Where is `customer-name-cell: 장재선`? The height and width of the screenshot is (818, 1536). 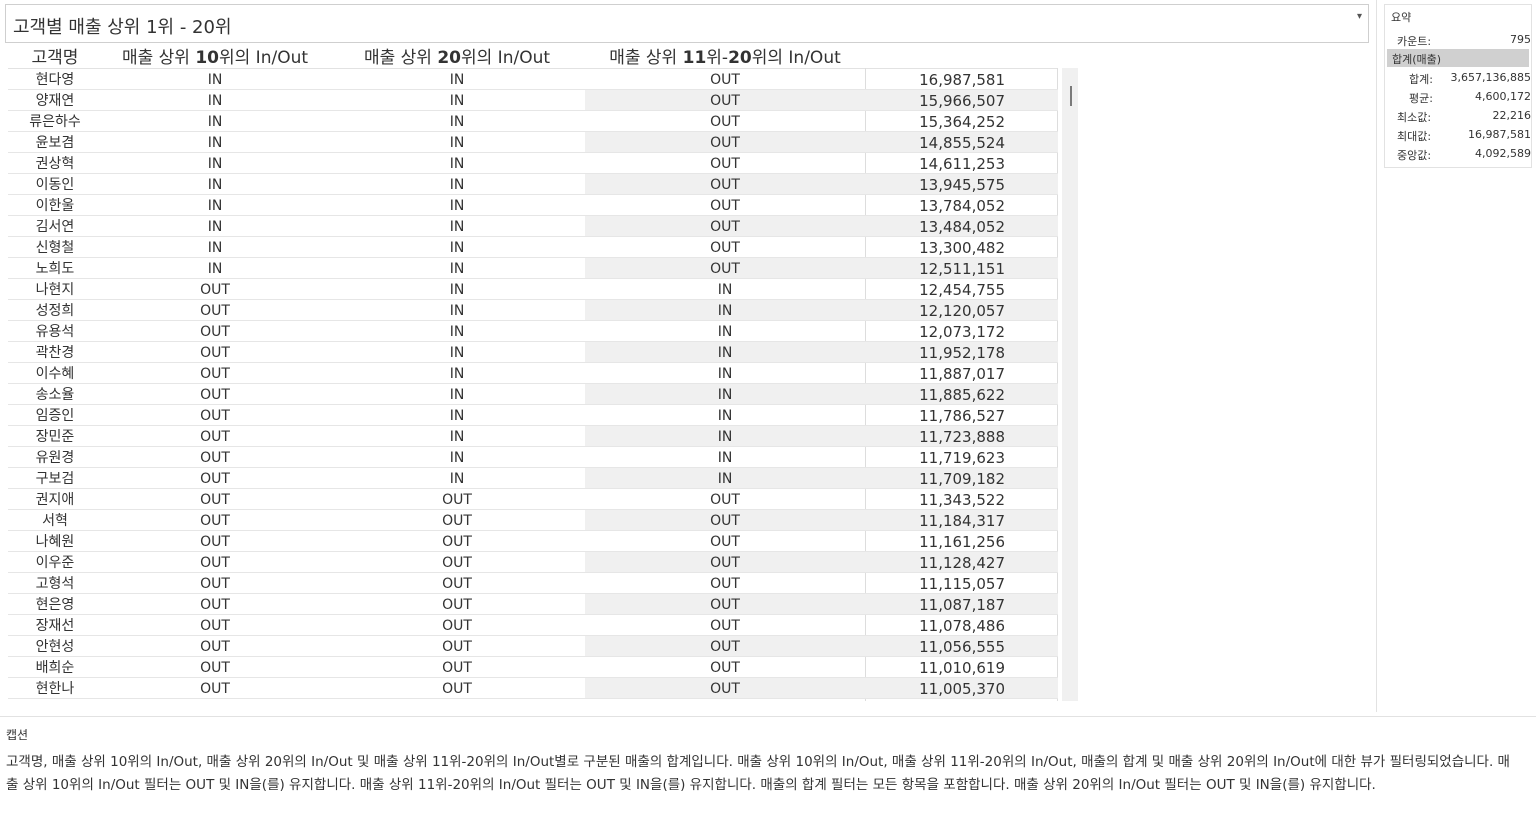 customer-name-cell: 장재선 is located at coordinates (55, 626).